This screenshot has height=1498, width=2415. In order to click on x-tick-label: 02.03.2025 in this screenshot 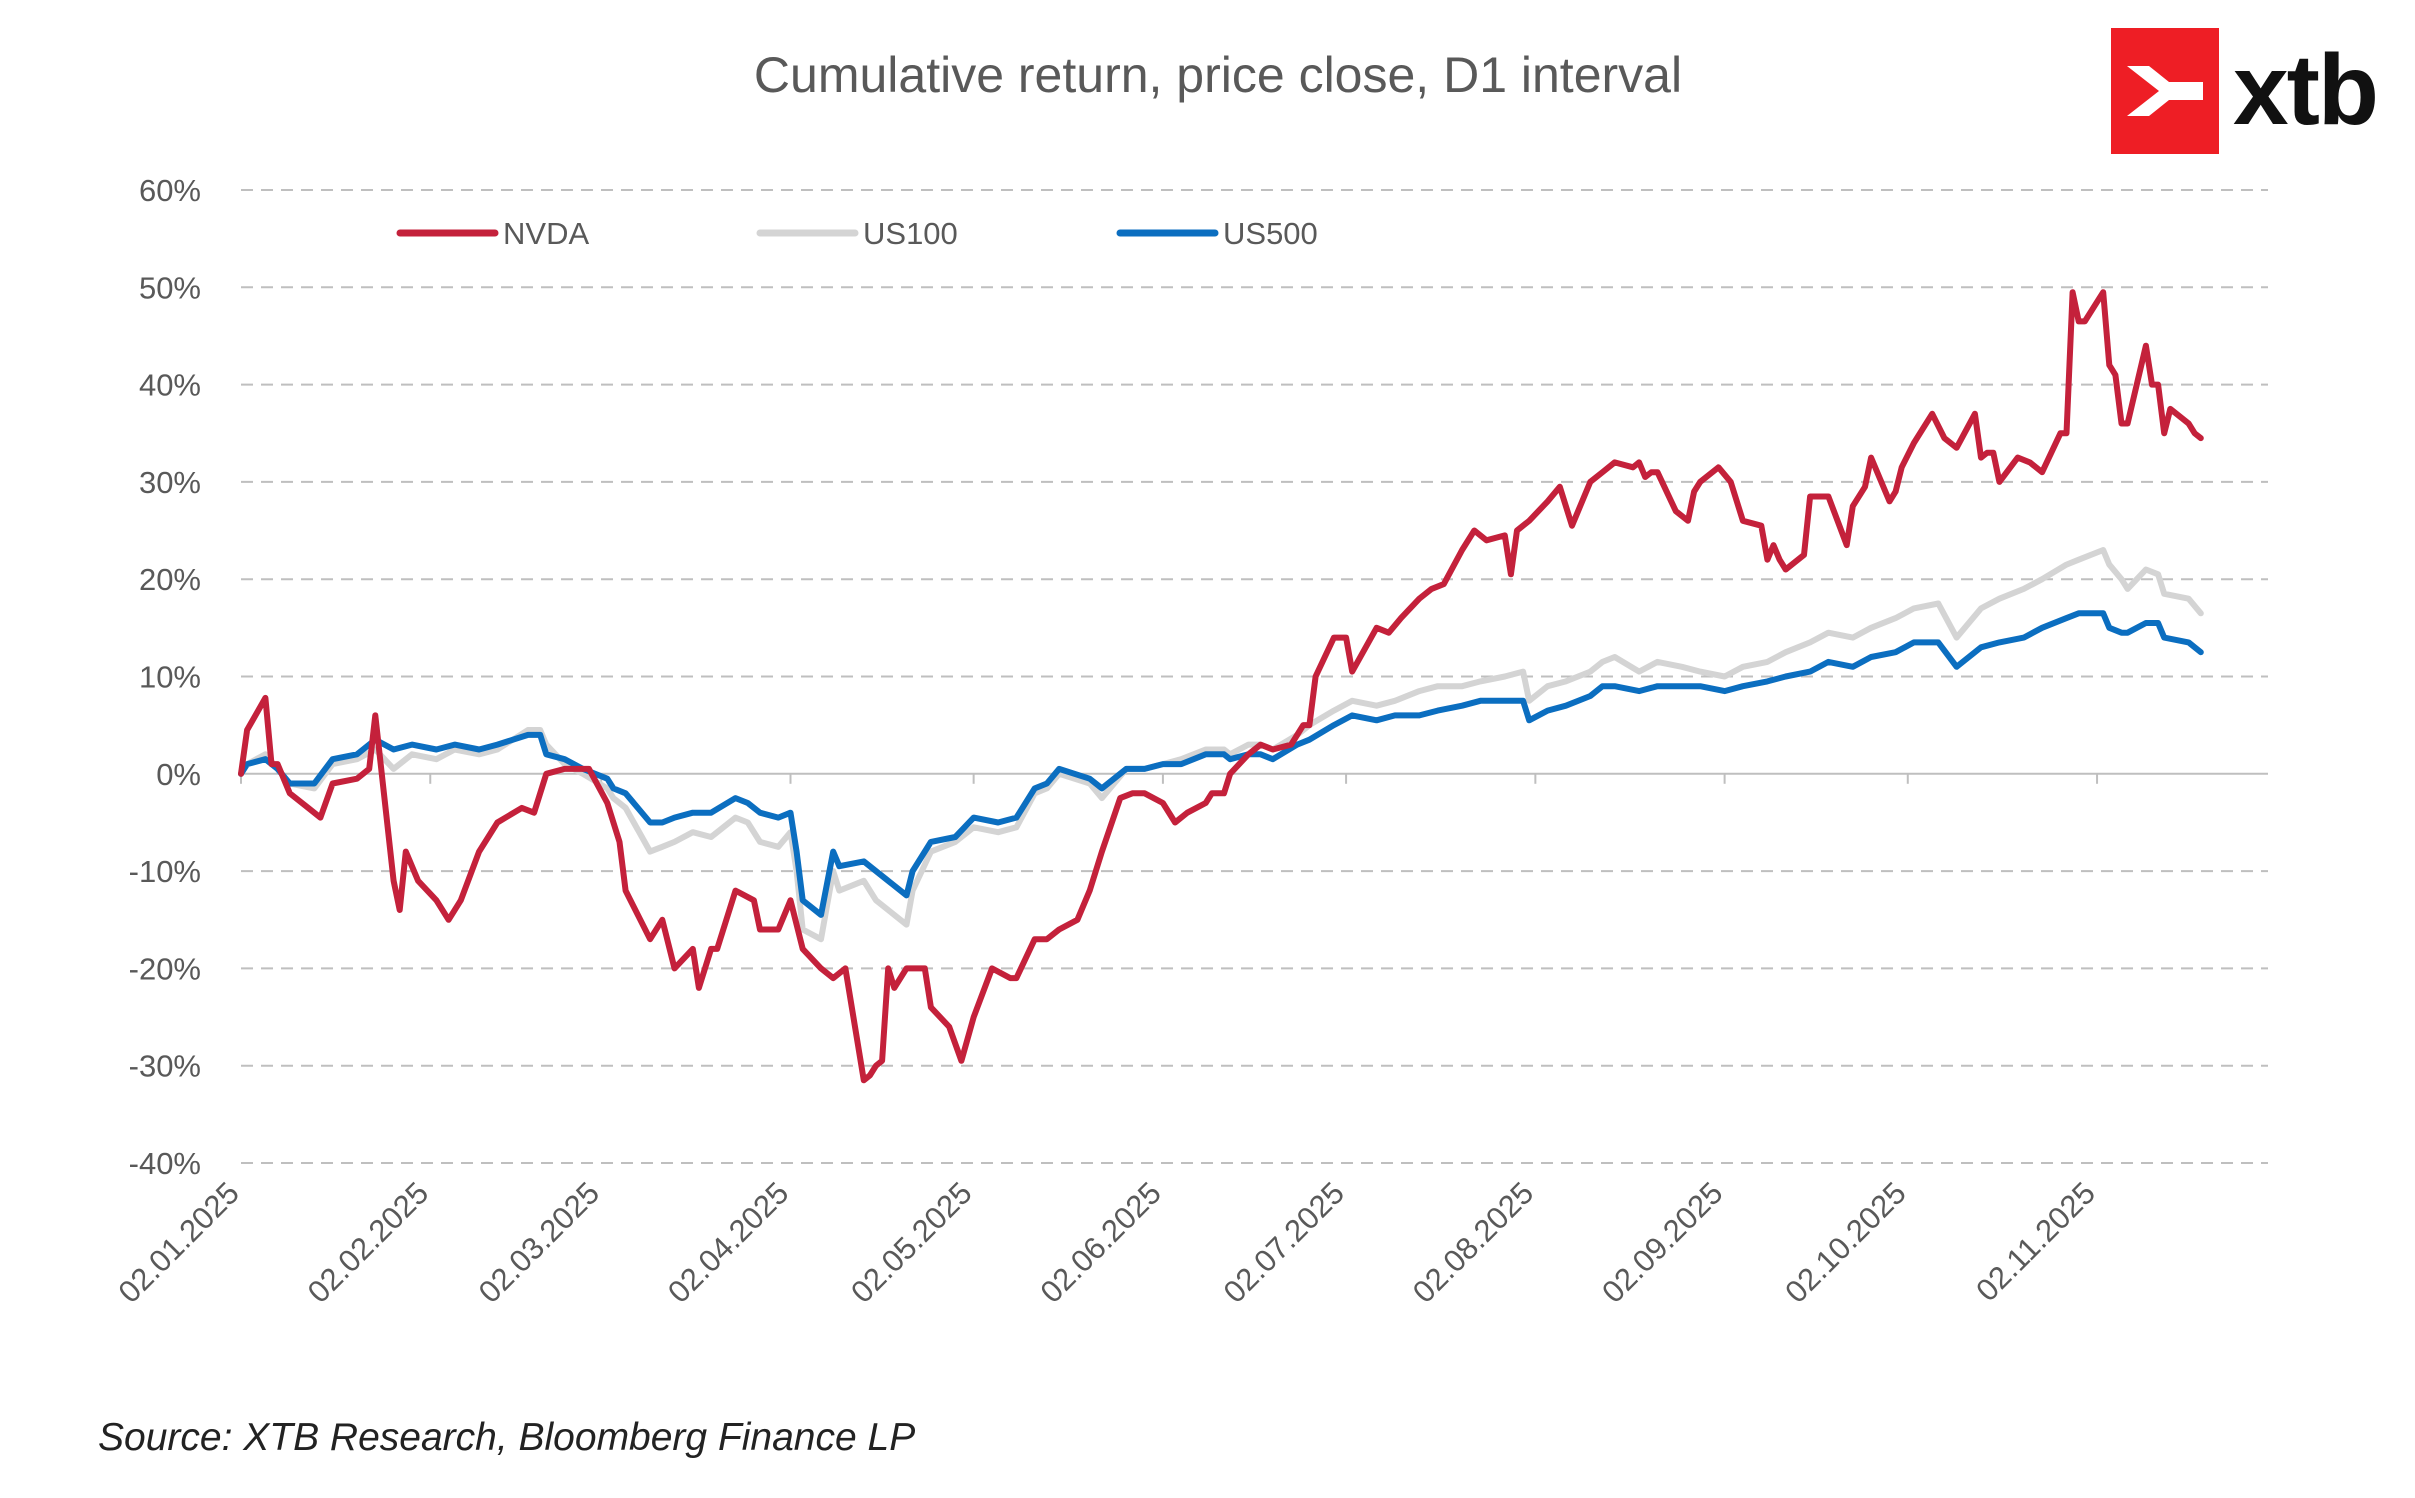, I will do `click(539, 1242)`.